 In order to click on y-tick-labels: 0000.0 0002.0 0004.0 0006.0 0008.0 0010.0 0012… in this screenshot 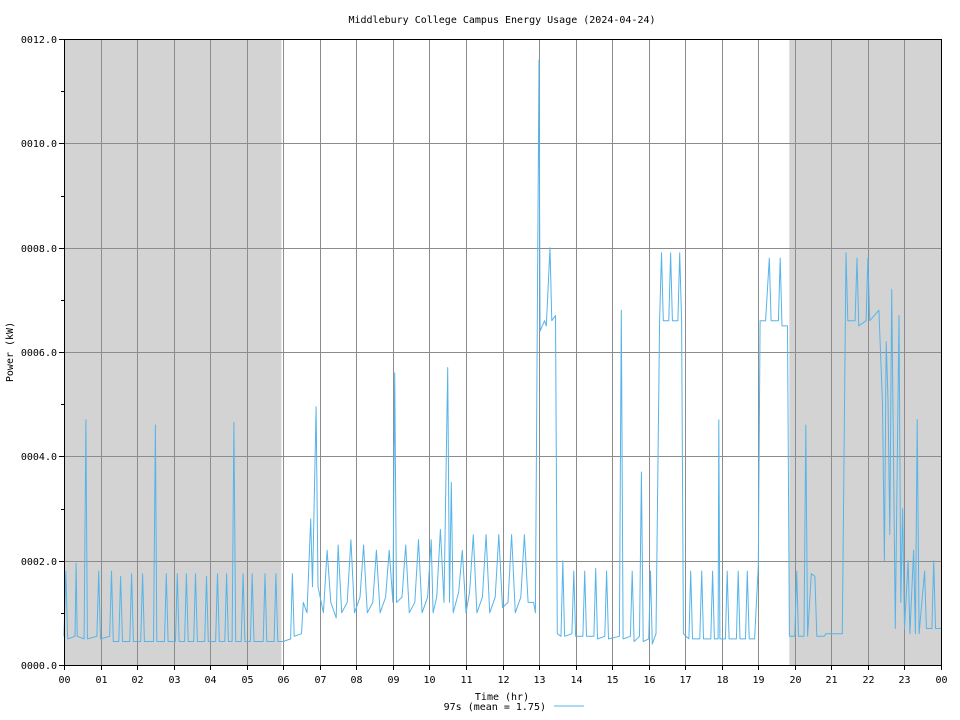, I will do `click(39, 353)`.